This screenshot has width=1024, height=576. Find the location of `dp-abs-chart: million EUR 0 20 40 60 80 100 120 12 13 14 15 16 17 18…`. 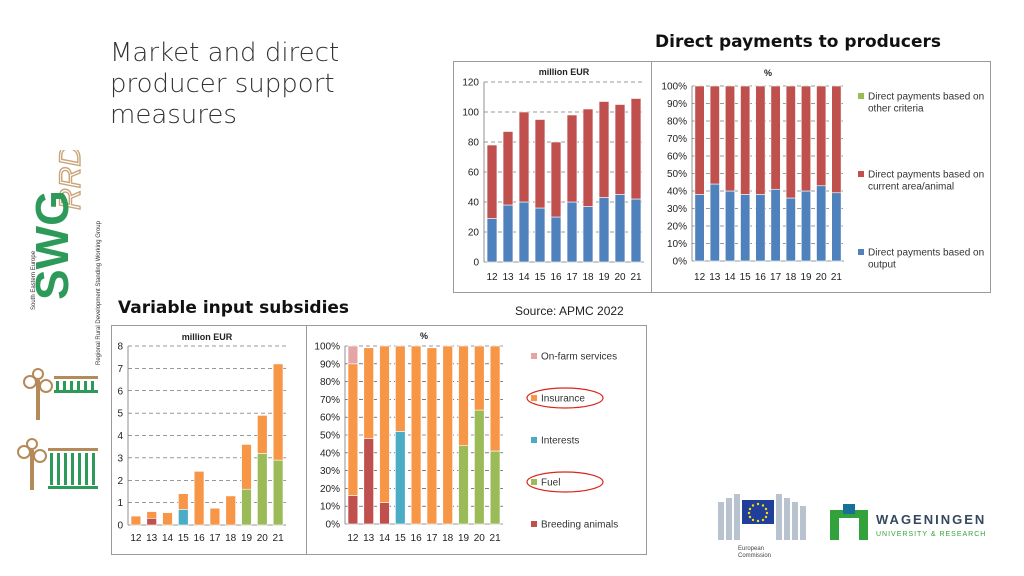

dp-abs-chart: million EUR 0 20 40 60 80 100 120 12 13 14 15 16 17 18… is located at coordinates (553, 175).